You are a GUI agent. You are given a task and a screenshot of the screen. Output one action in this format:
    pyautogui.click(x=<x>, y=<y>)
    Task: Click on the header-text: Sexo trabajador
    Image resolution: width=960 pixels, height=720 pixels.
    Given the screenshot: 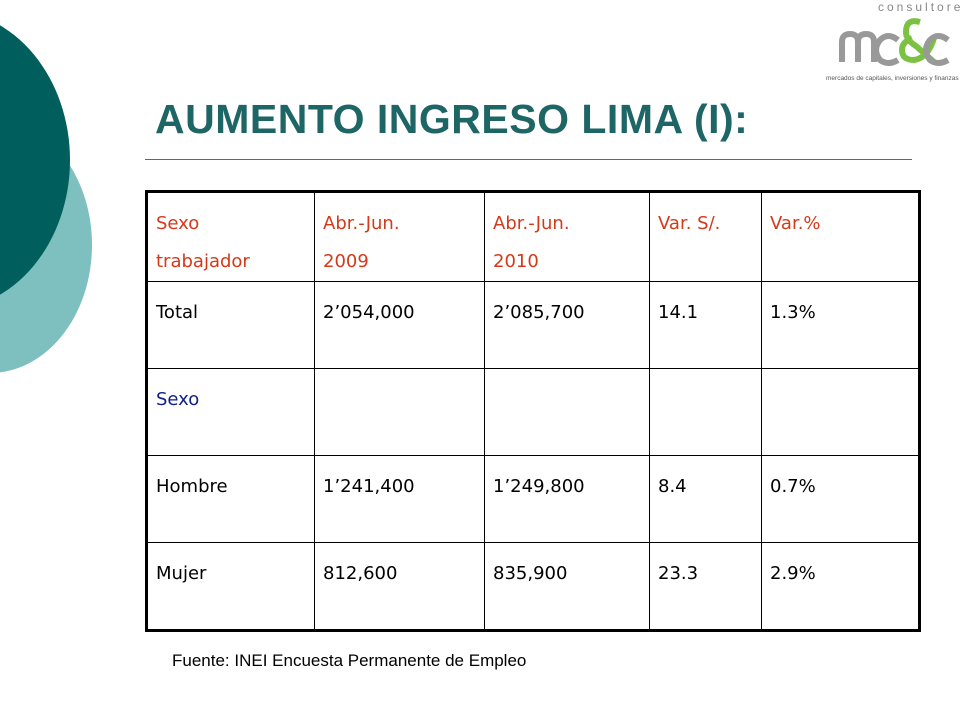 What is the action you would take?
    pyautogui.click(x=203, y=242)
    